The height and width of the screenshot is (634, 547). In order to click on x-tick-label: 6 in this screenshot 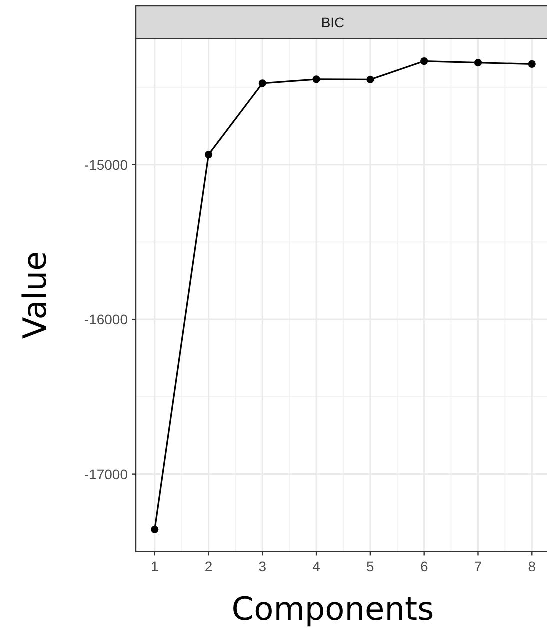, I will do `click(424, 566)`.